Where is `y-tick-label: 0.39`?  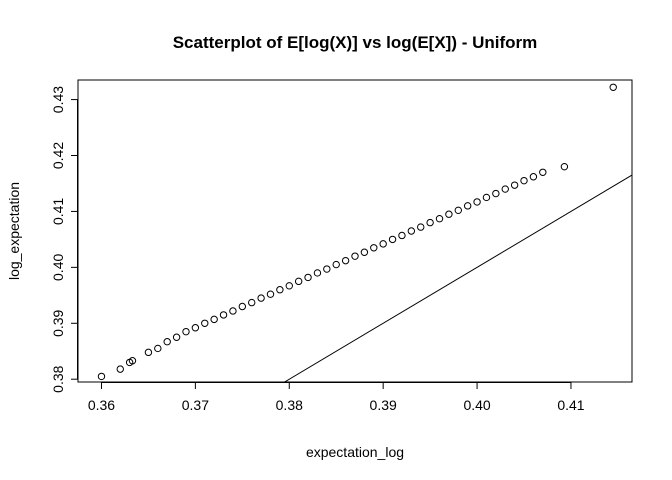 y-tick-label: 0.39 is located at coordinates (58, 322).